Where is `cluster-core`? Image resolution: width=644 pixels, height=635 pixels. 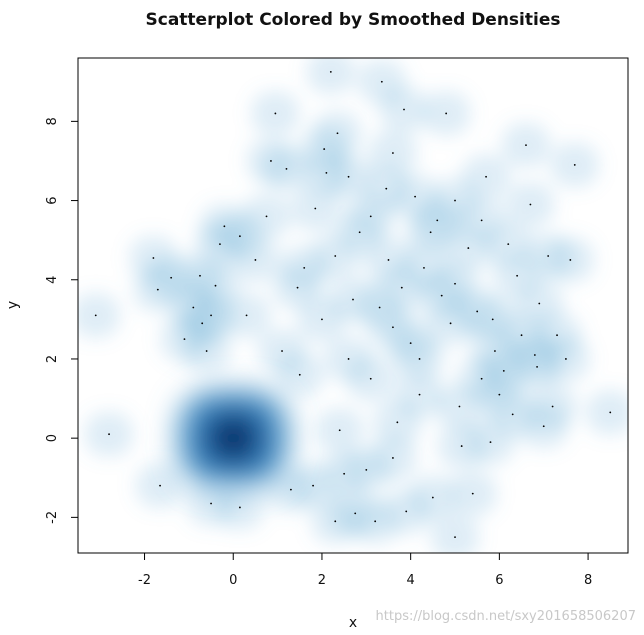 cluster-core is located at coordinates (233, 438).